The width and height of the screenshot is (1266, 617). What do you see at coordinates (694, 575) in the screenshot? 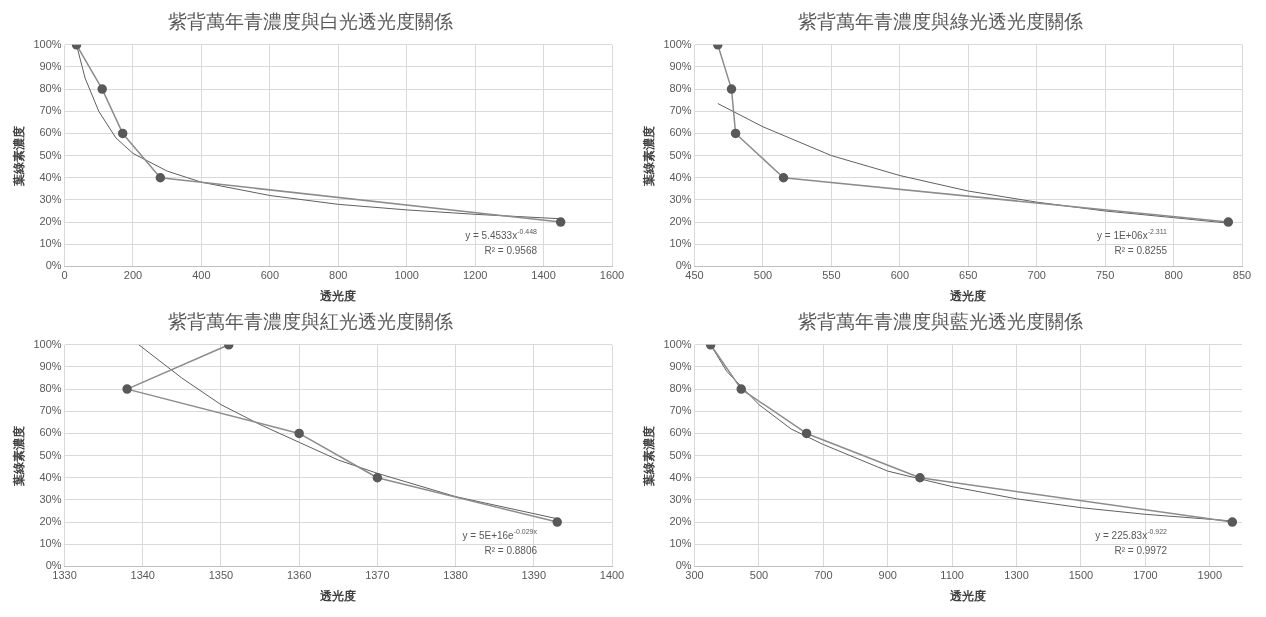
I see `x-tick-label: 300` at bounding box center [694, 575].